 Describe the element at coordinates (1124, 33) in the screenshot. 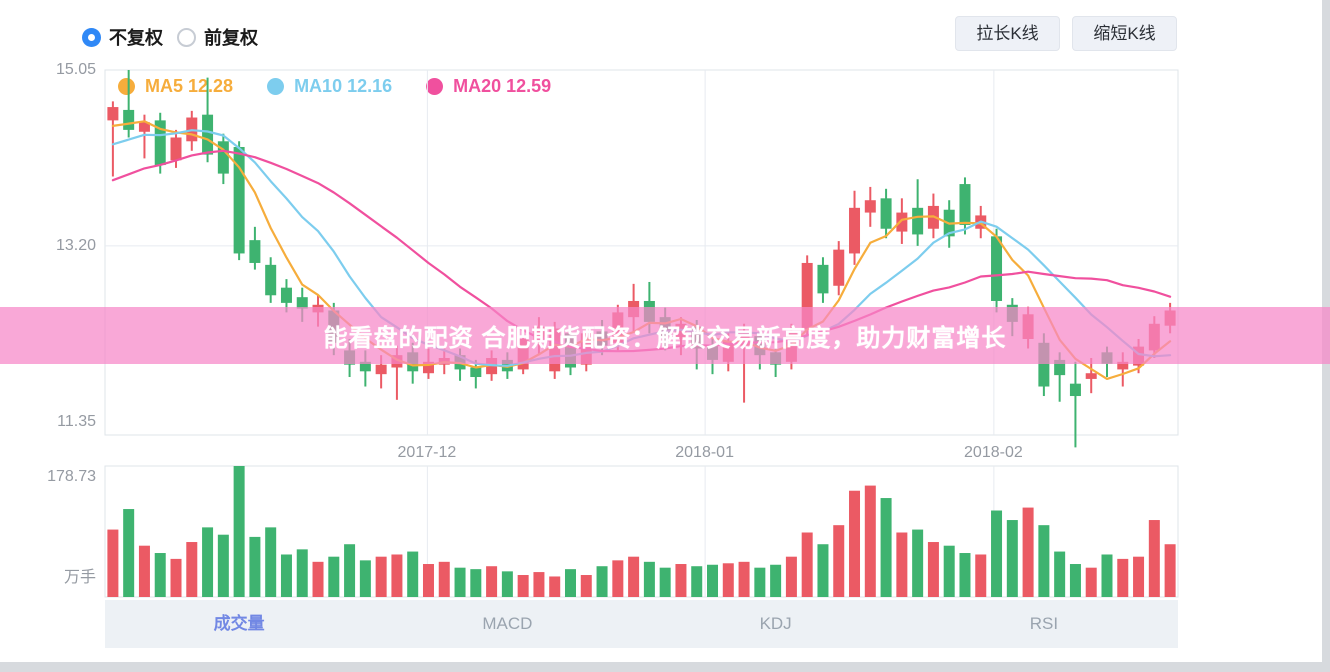

I see `shorten-kline-button: 缩短K线` at that location.